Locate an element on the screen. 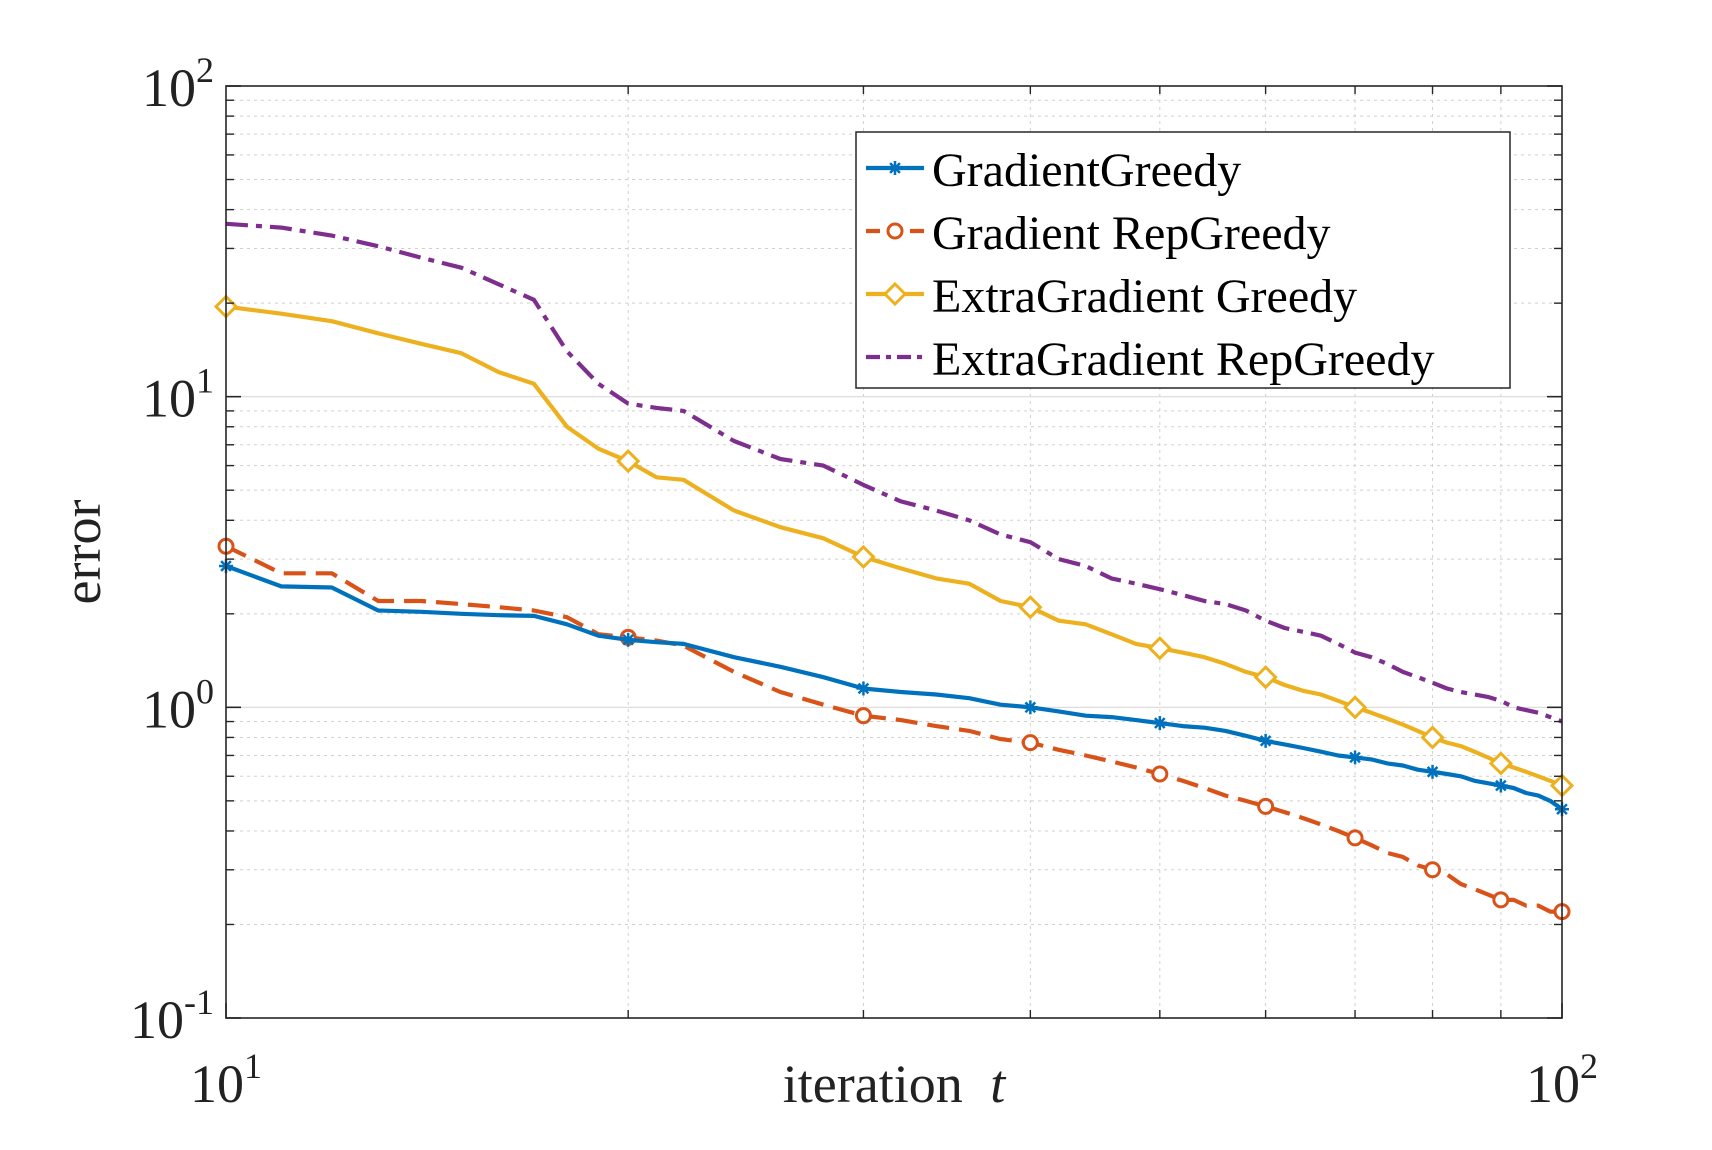  y-tick-label: 10⁰ is located at coordinates (178, 705).